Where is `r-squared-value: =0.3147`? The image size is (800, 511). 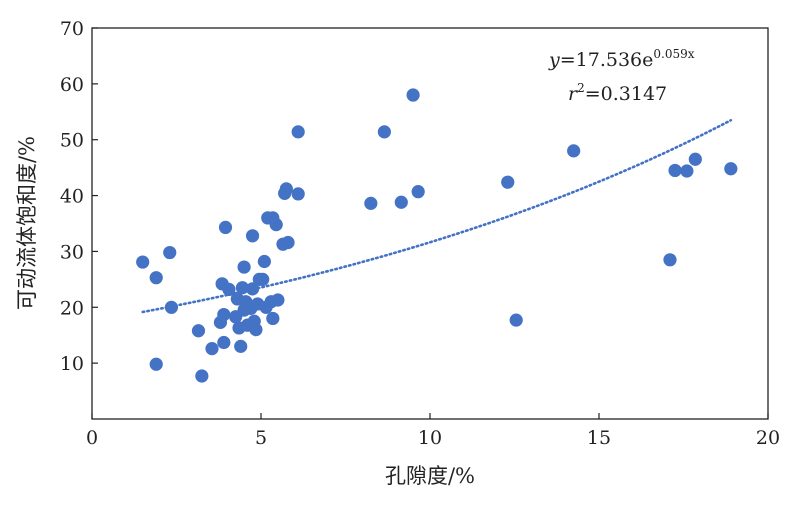 r-squared-value: =0.3147 is located at coordinates (626, 94).